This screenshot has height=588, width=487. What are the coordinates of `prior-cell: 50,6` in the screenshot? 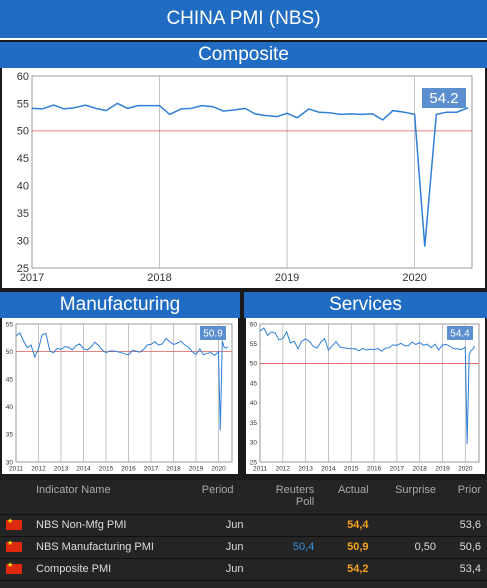 It's located at (464, 547).